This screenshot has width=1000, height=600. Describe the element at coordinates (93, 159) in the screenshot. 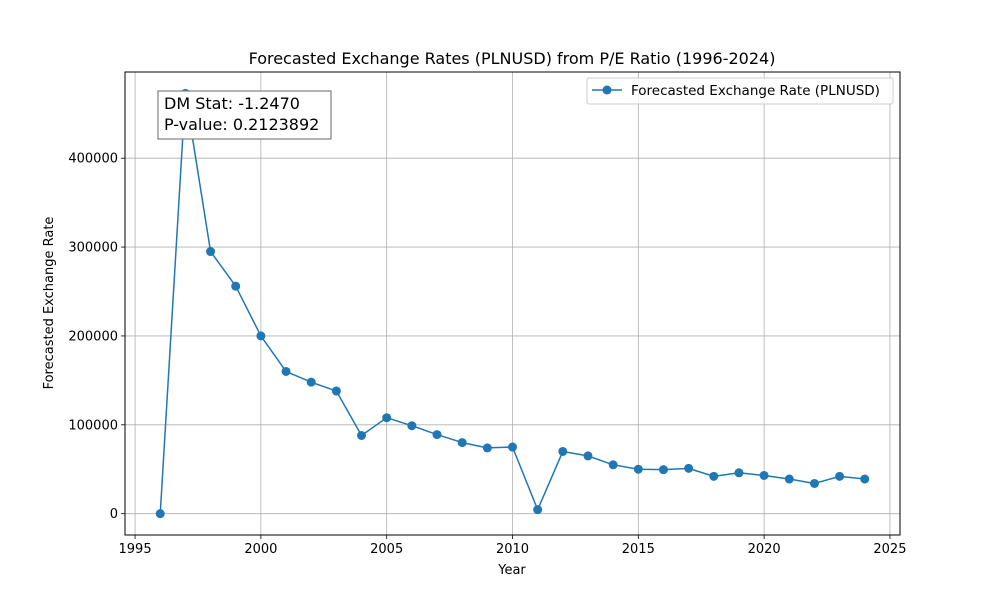

I see `y-tick-label: 400000` at that location.